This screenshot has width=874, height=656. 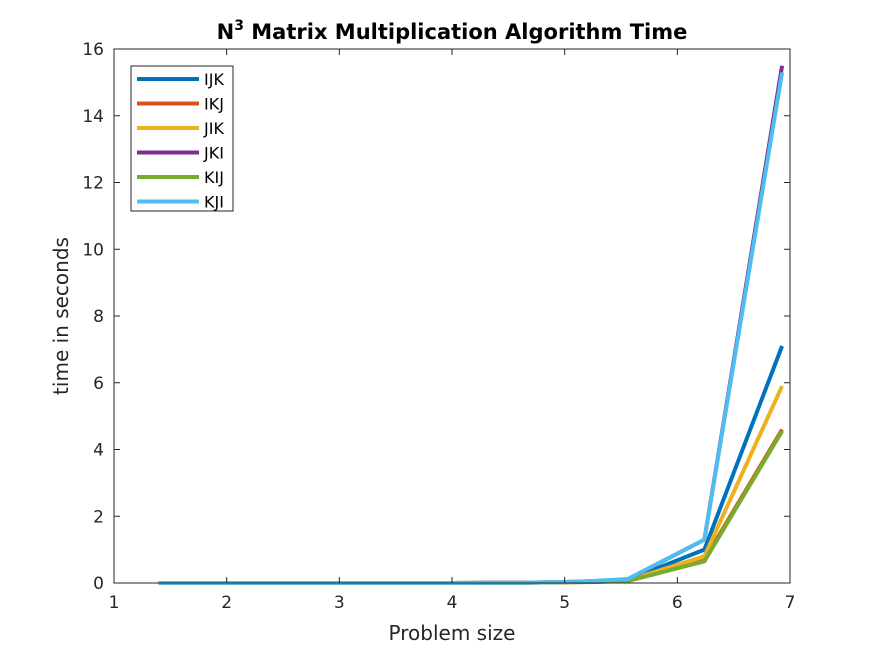 What do you see at coordinates (239, 26) in the screenshot?
I see `title-superscript: 3` at bounding box center [239, 26].